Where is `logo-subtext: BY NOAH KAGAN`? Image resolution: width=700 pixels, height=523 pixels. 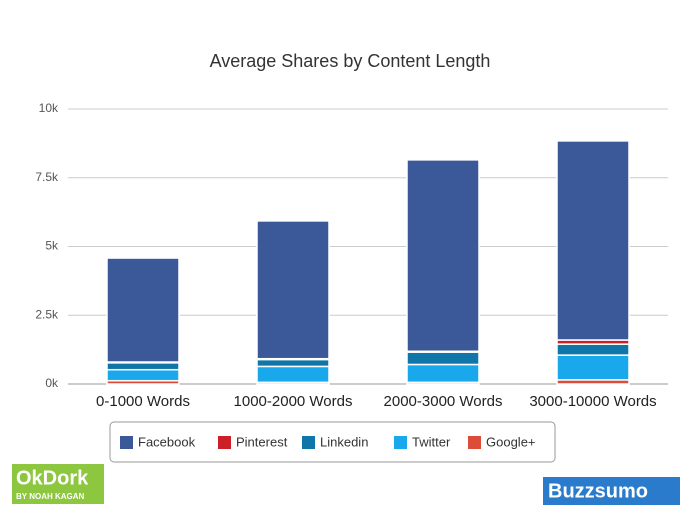 logo-subtext: BY NOAH KAGAN is located at coordinates (50, 496).